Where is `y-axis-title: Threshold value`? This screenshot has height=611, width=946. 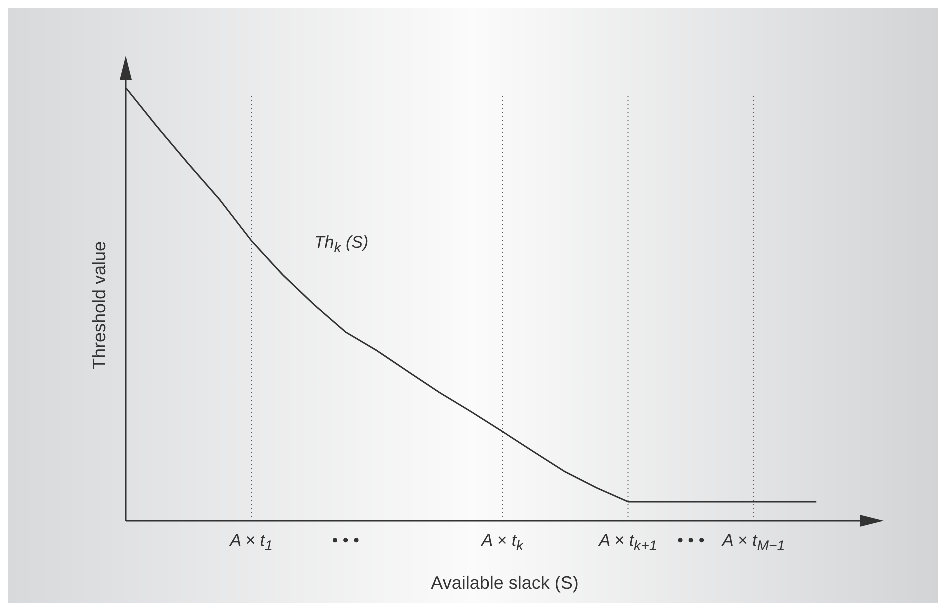
y-axis-title: Threshold value is located at coordinates (100, 305).